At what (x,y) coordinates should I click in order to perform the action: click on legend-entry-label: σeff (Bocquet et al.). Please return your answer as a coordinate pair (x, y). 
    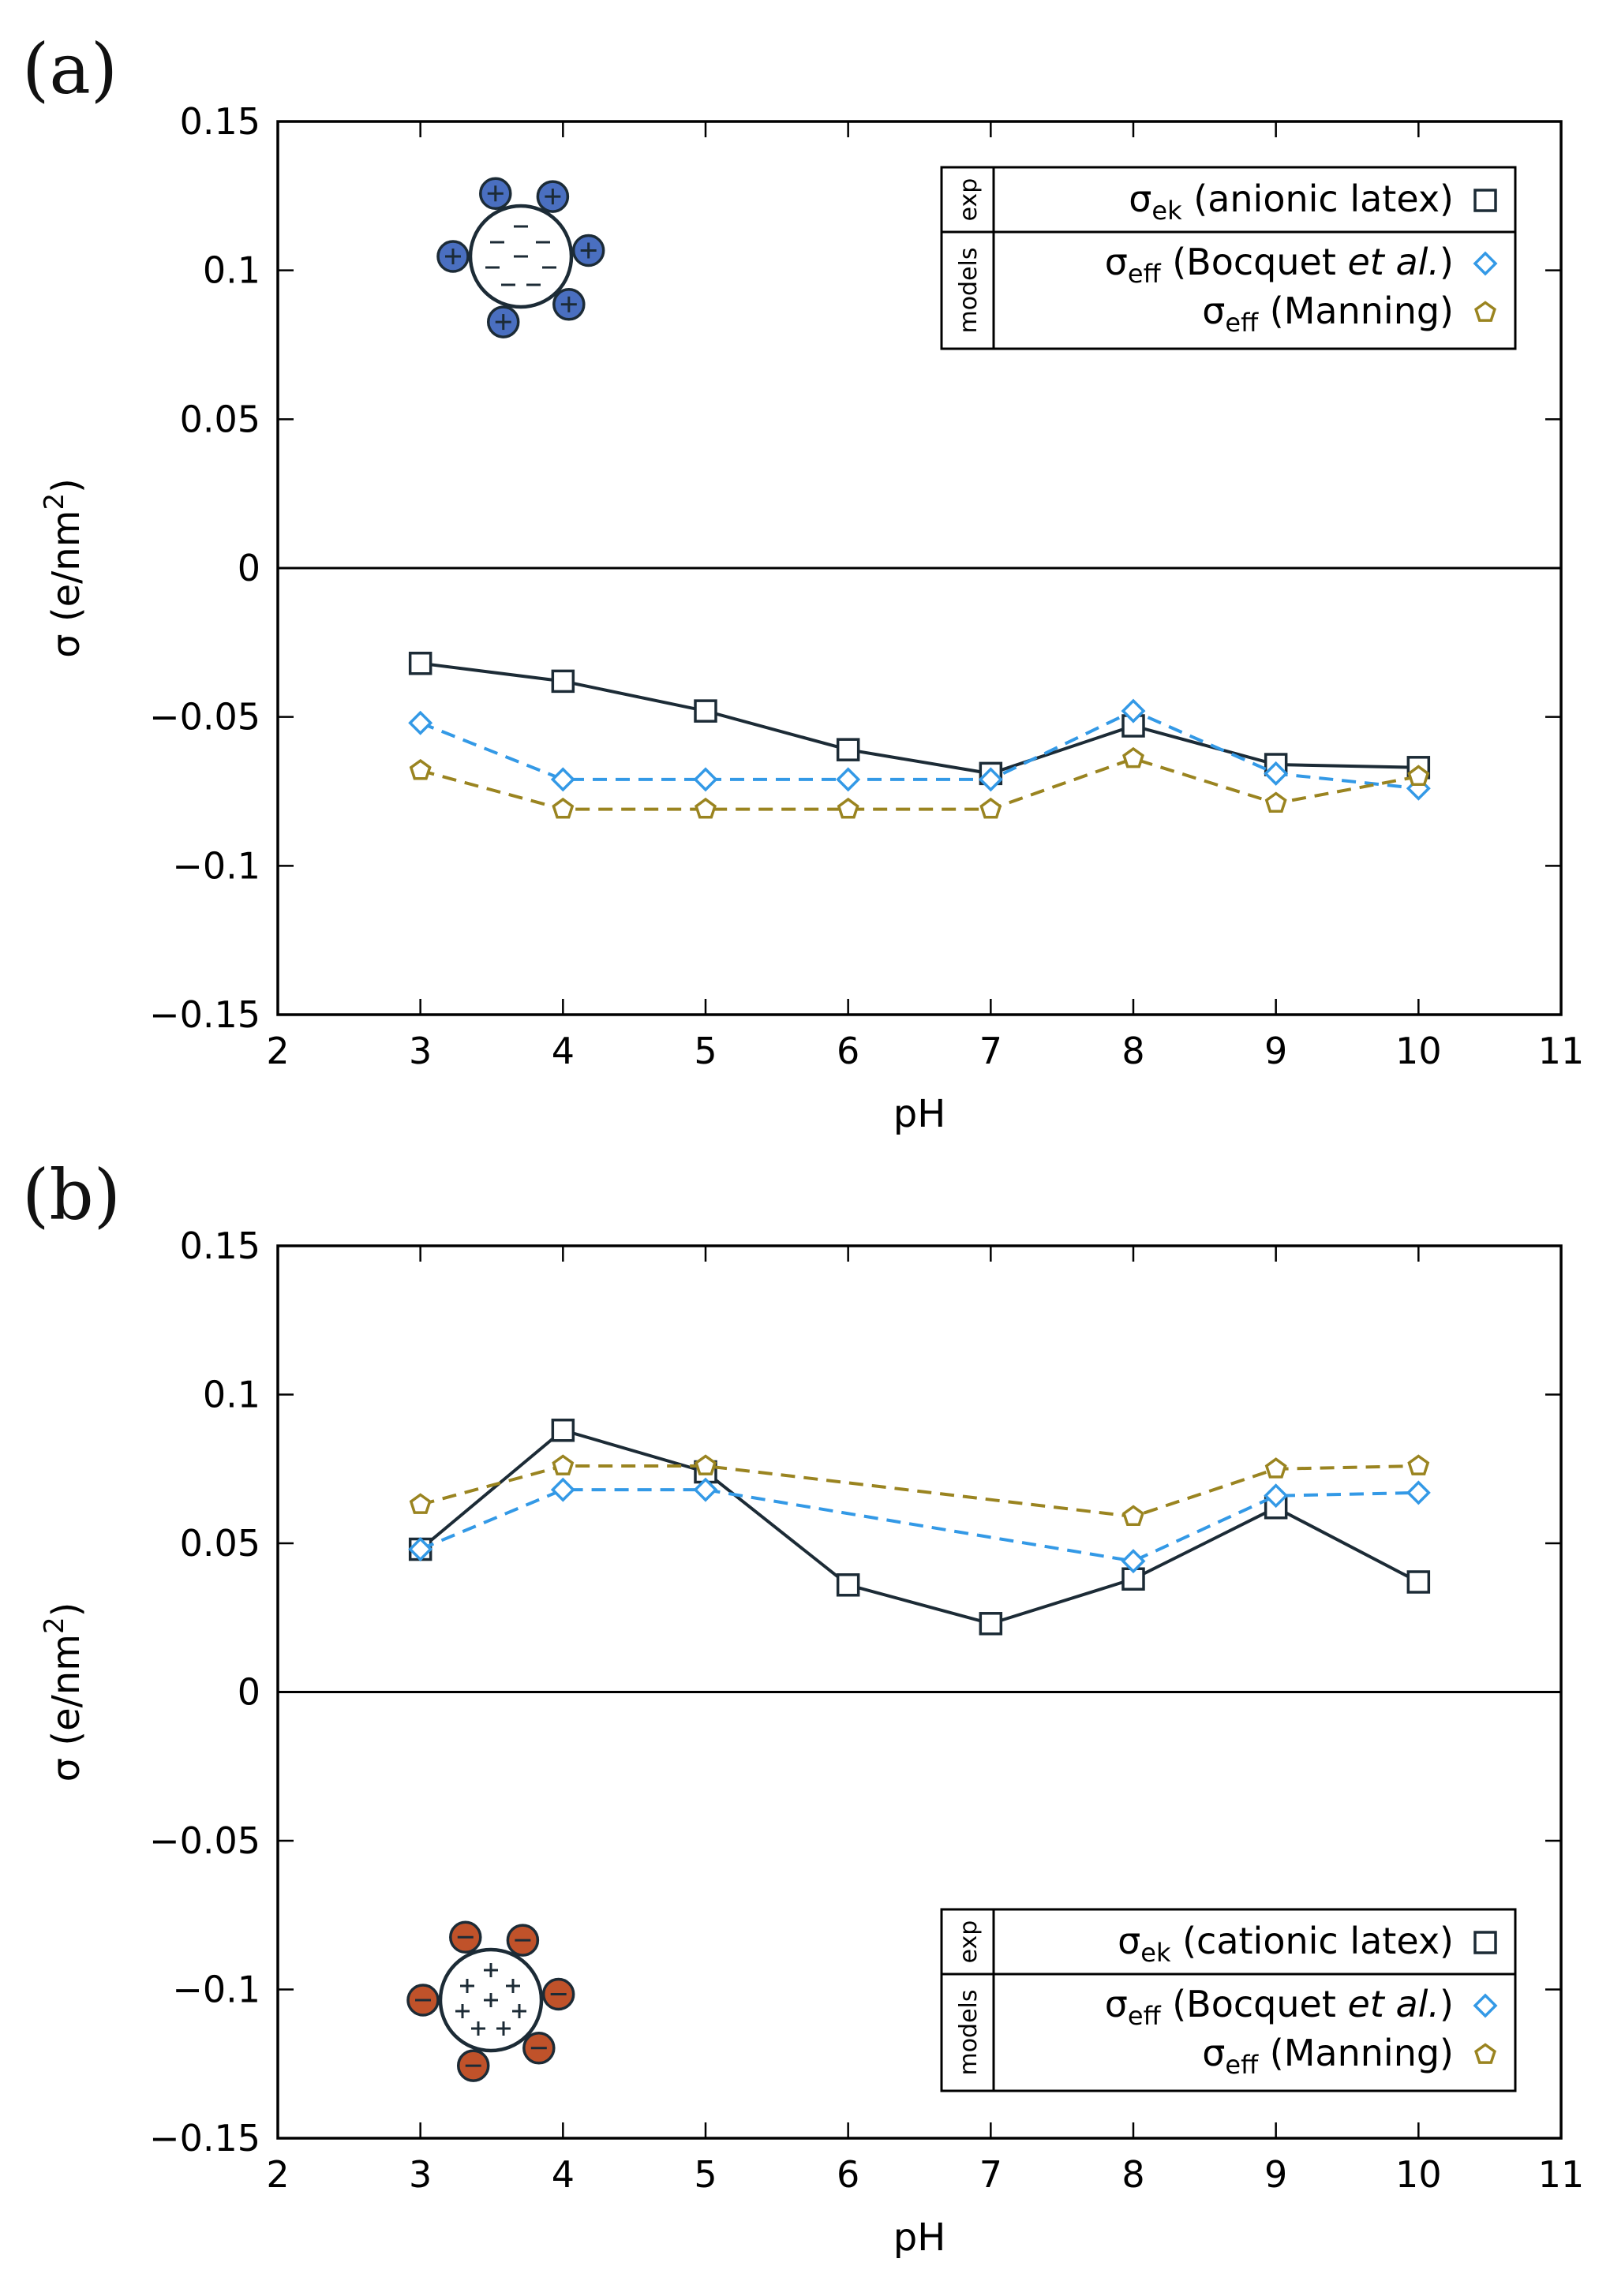
    Looking at the image, I should click on (1279, 265).